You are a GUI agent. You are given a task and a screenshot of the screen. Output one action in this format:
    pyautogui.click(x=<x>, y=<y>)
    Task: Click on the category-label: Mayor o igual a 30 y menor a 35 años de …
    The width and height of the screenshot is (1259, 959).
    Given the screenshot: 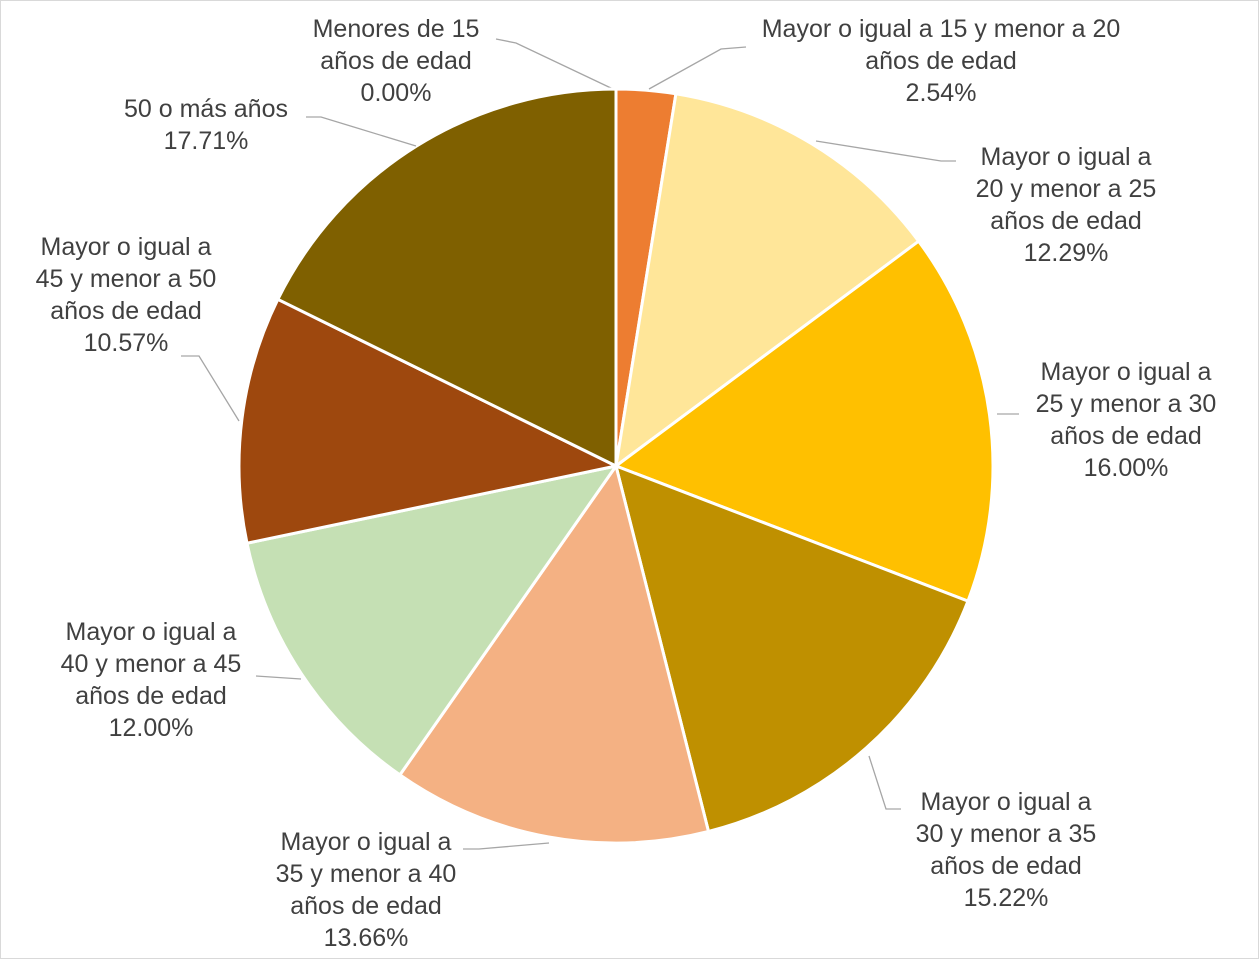 What is the action you would take?
    pyautogui.click(x=1006, y=834)
    